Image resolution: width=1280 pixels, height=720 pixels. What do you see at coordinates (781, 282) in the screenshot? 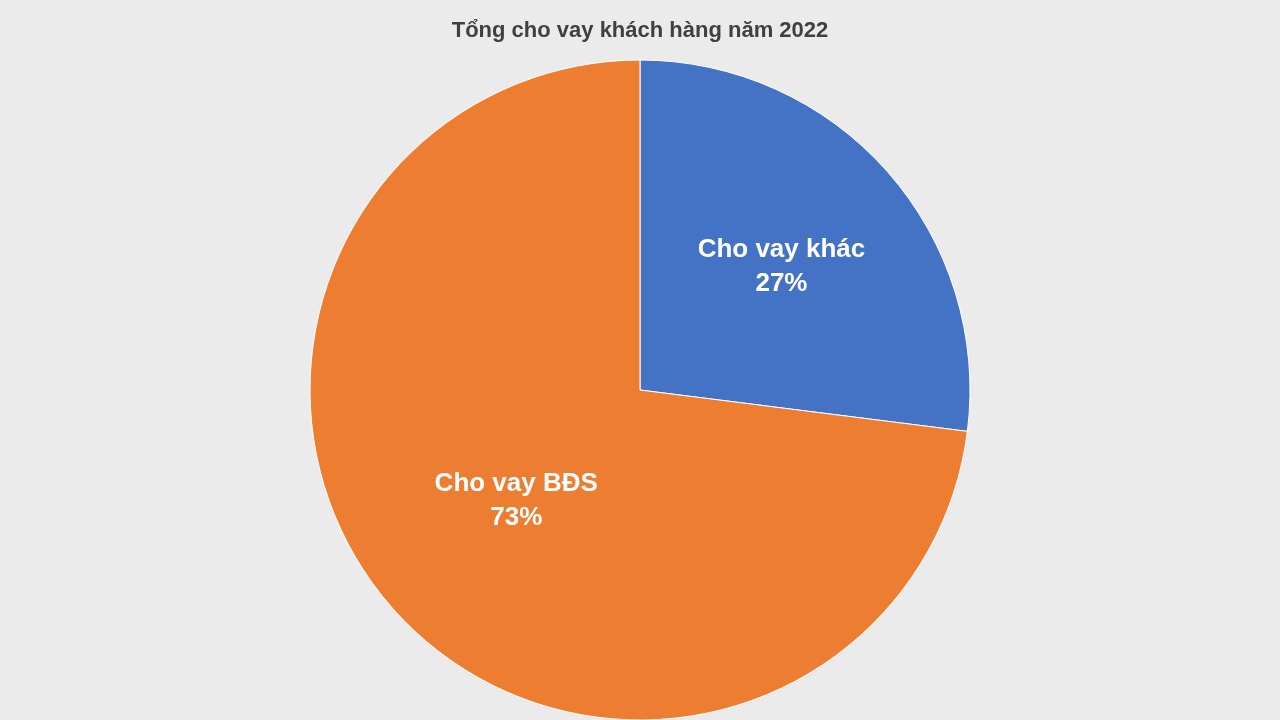
I see `data-label: 27%` at bounding box center [781, 282].